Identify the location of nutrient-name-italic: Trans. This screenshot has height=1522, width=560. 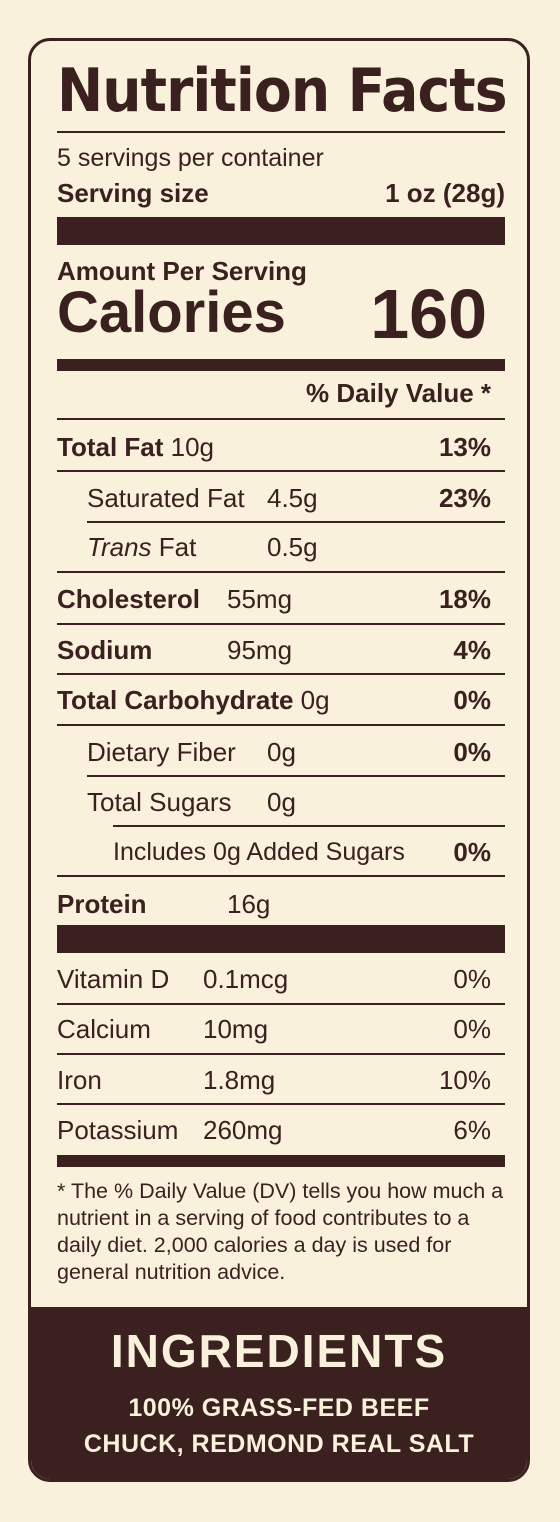
(119, 547).